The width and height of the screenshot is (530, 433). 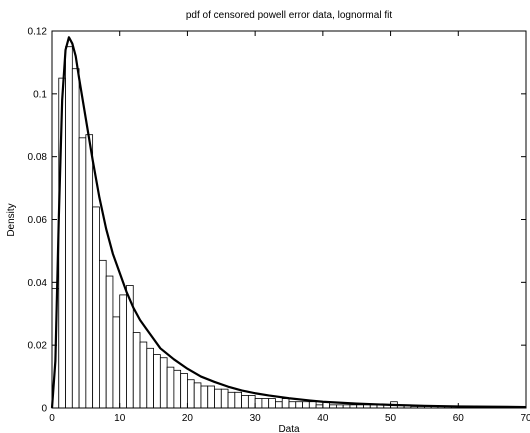 I want to click on x-tick-label: 60, so click(x=459, y=418).